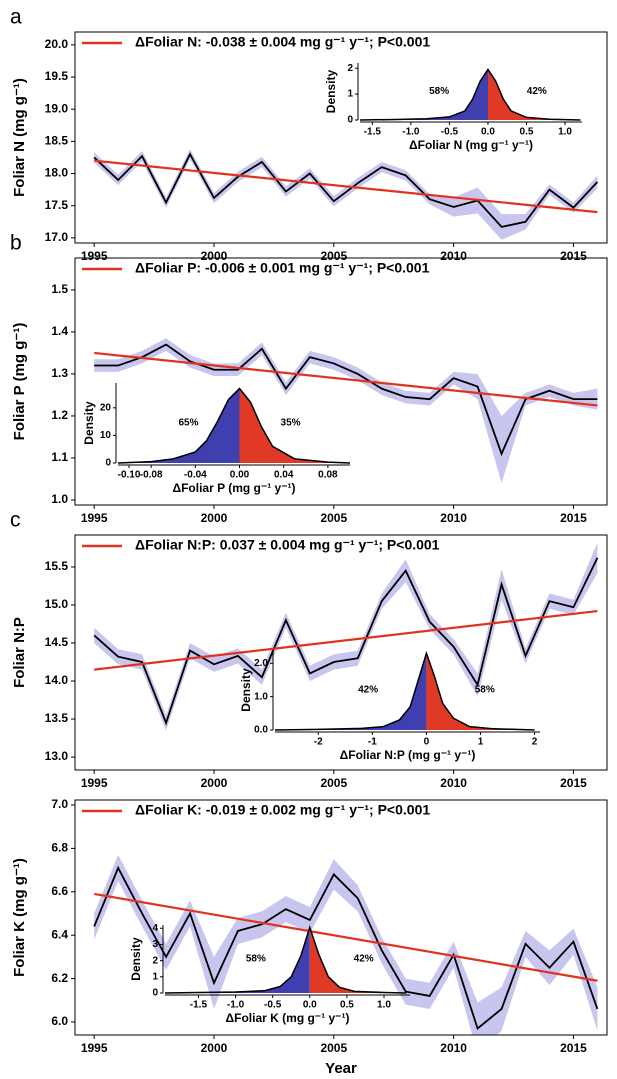 The width and height of the screenshot is (617, 1079). I want to click on y-tick-label: 13.0, so click(57, 756).